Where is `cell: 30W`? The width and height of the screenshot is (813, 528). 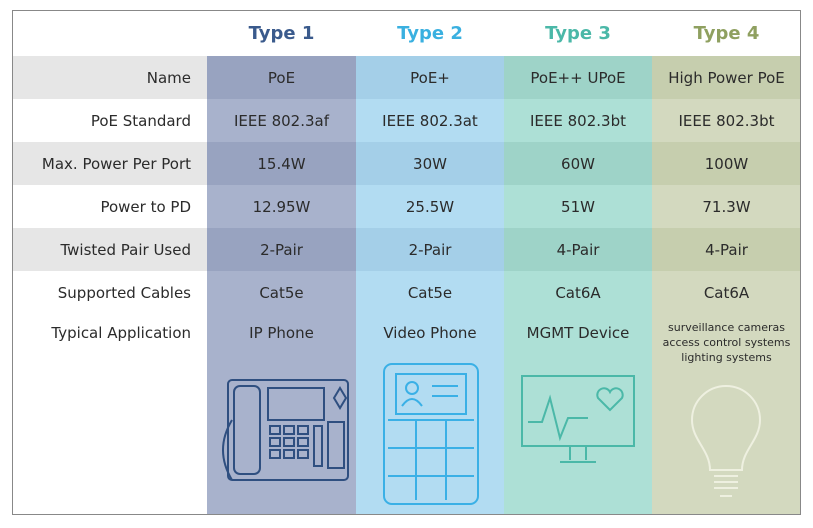 cell: 30W is located at coordinates (430, 163).